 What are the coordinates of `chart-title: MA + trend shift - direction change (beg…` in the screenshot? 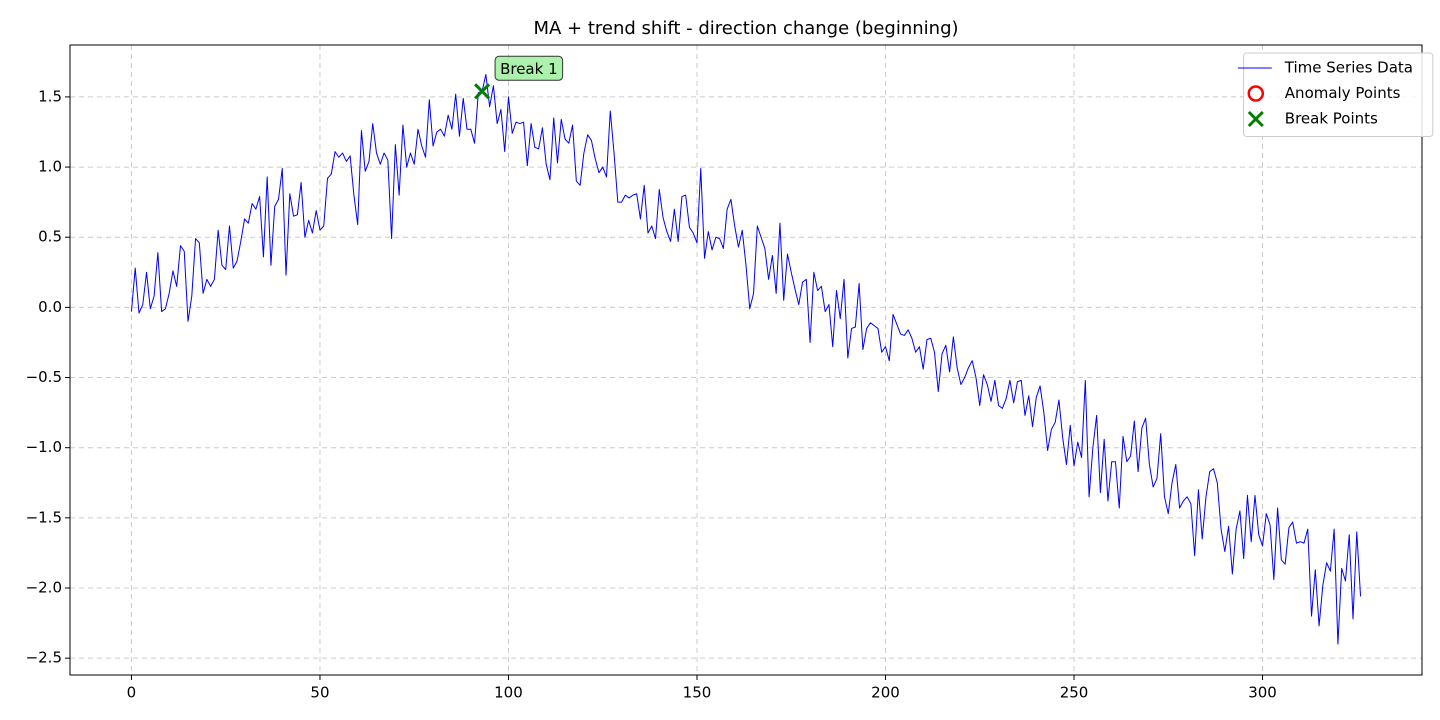 It's located at (745, 28).